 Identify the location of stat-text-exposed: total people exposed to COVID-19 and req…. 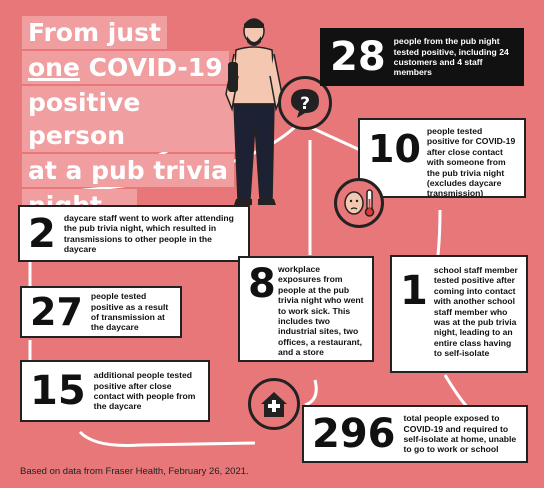
(460, 434).